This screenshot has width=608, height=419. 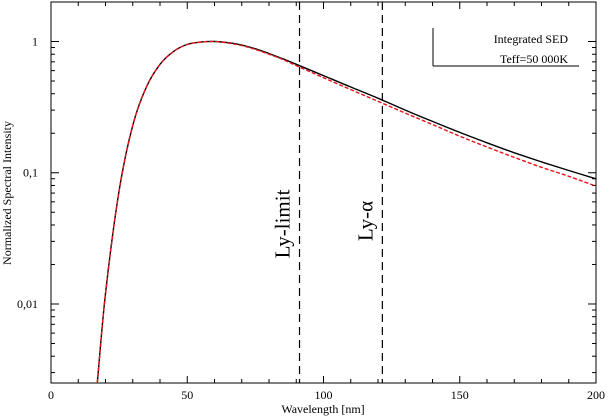 What do you see at coordinates (324, 395) in the screenshot?
I see `x-tick-label: 100` at bounding box center [324, 395].